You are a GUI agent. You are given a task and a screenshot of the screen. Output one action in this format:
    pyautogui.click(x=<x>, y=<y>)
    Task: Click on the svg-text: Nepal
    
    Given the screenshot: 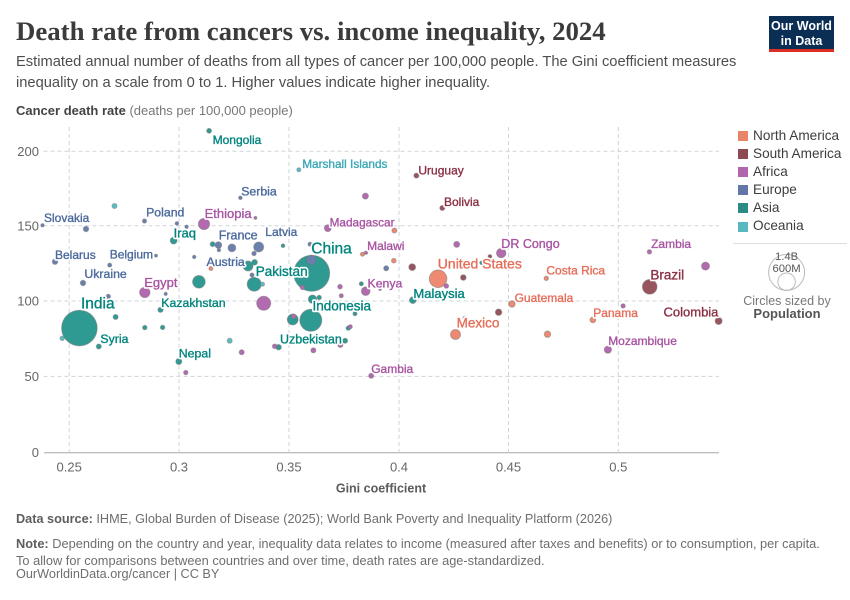 What is the action you would take?
    pyautogui.click(x=195, y=353)
    